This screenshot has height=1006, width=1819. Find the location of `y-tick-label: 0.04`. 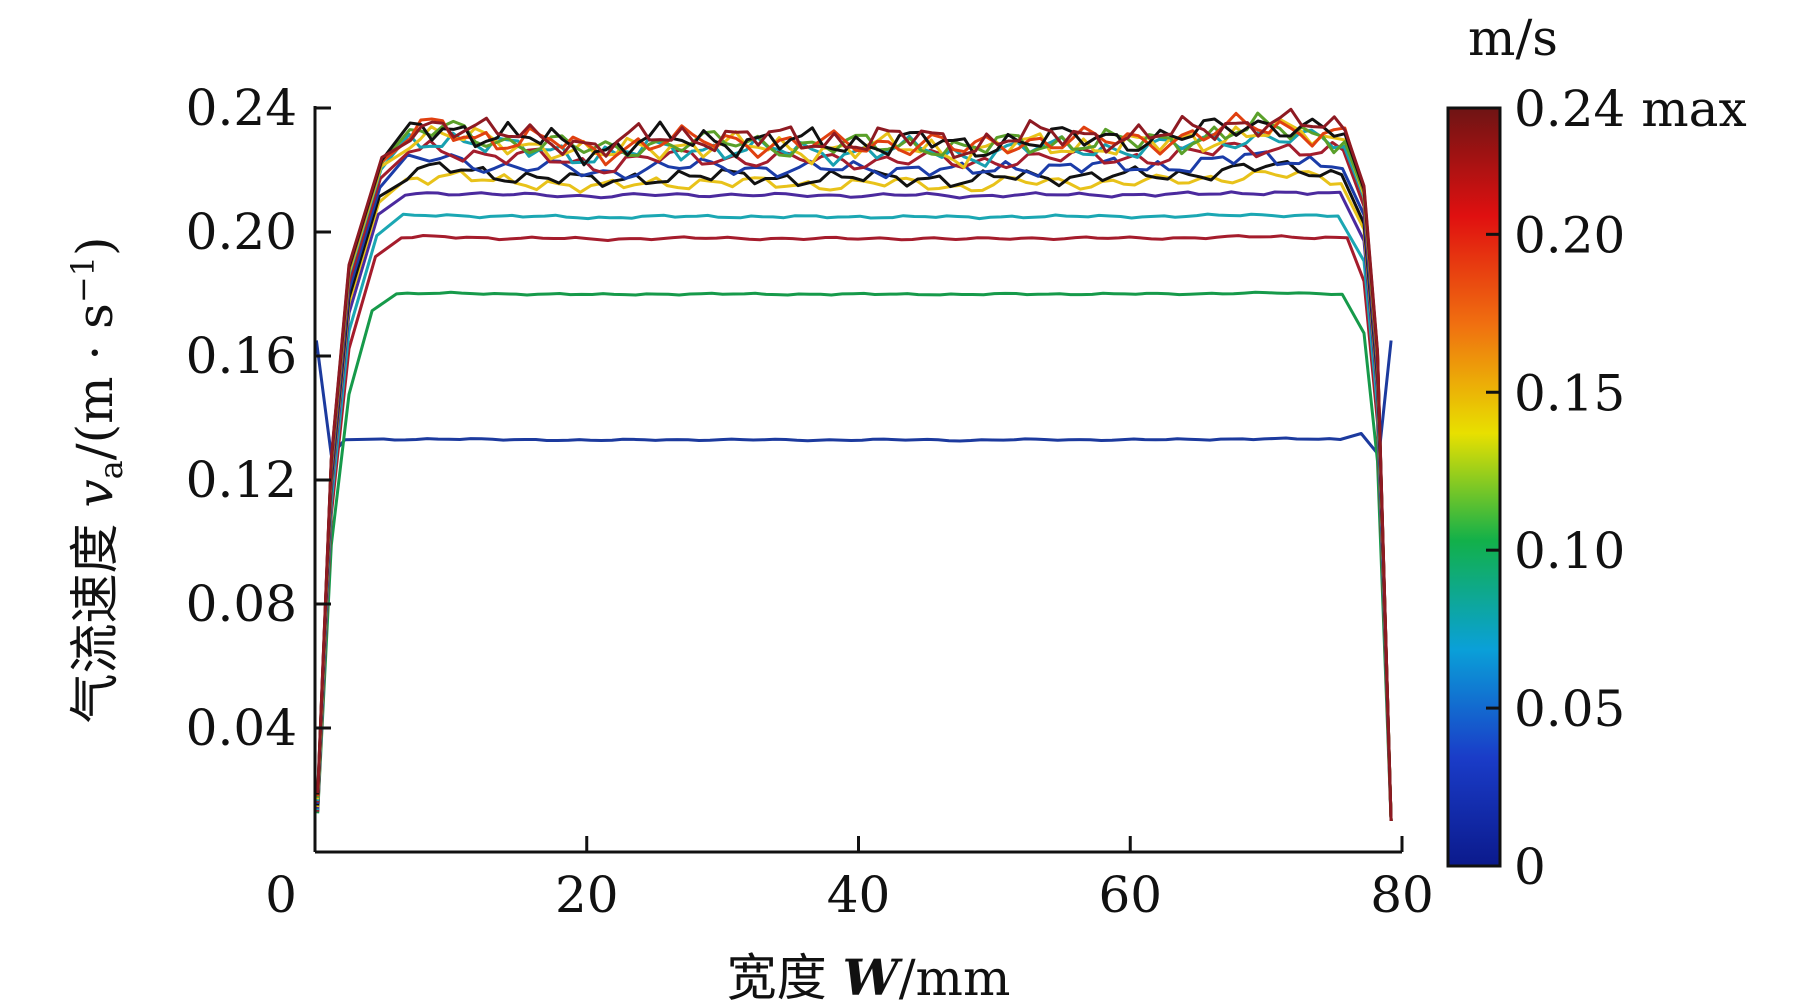

y-tick-label: 0.04 is located at coordinates (241, 728).